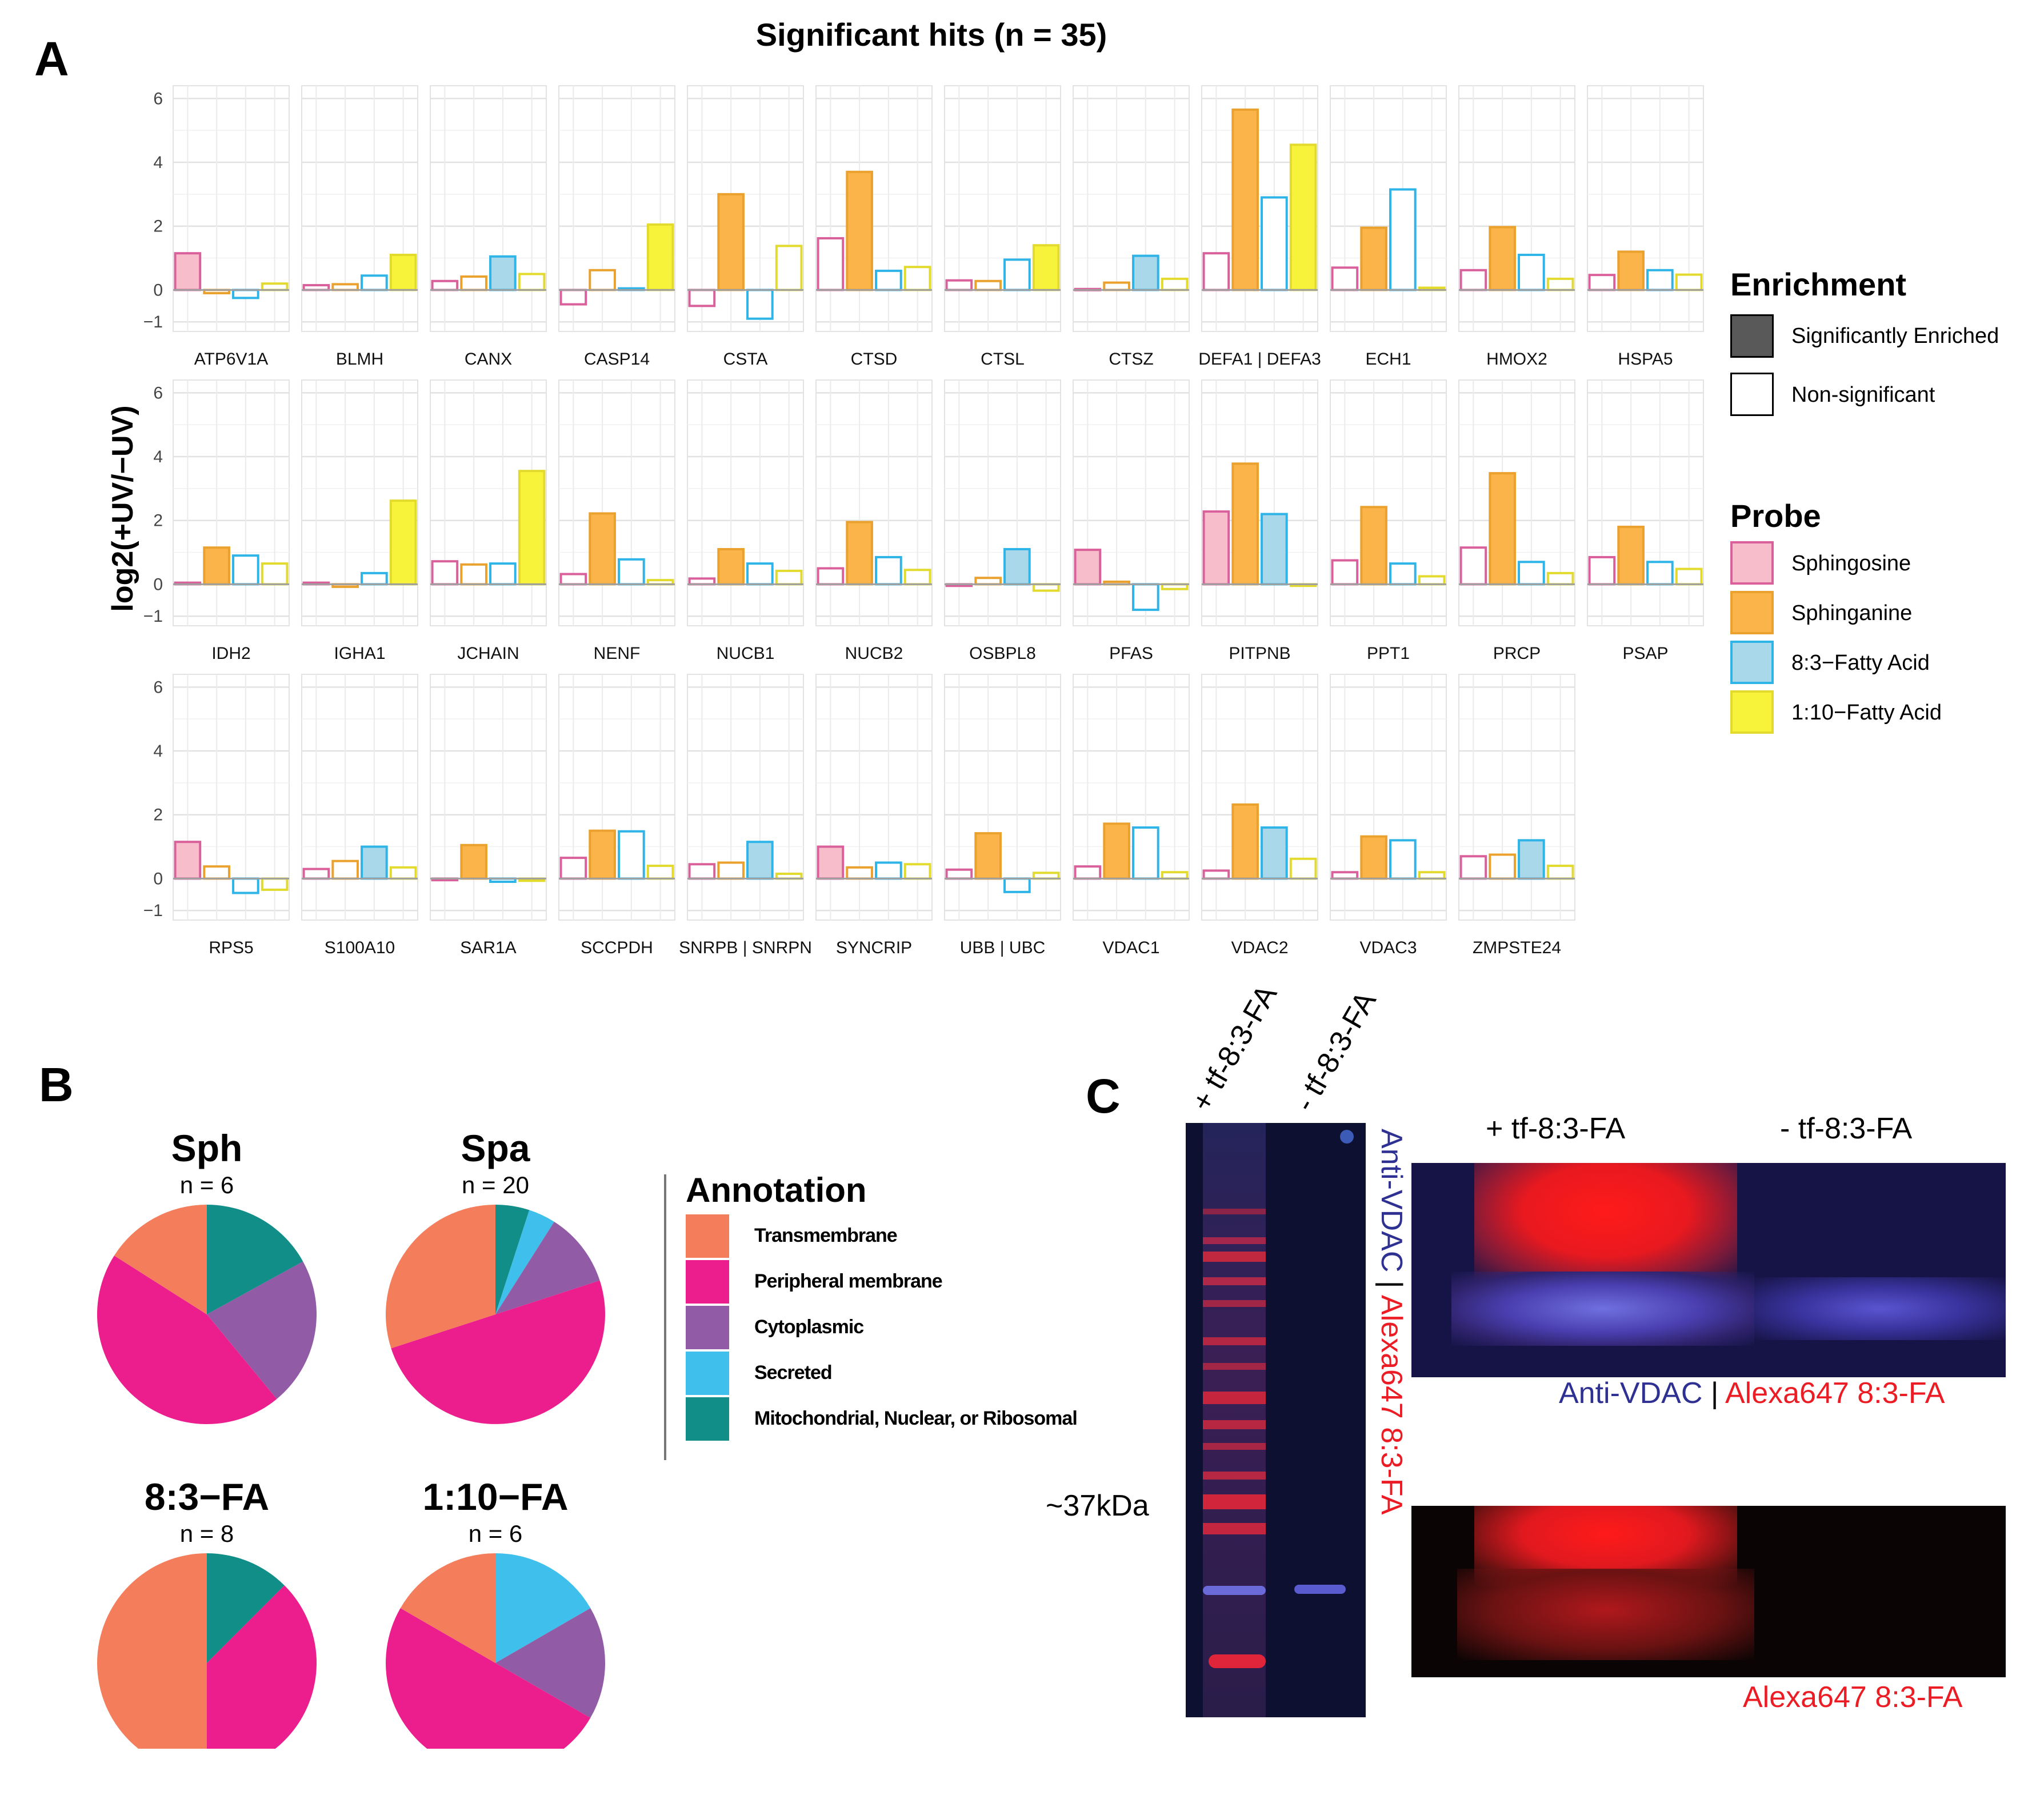 This screenshot has height=1803, width=2044. Describe the element at coordinates (1259, 654) in the screenshot. I see `facet-label: PITPNB` at that location.